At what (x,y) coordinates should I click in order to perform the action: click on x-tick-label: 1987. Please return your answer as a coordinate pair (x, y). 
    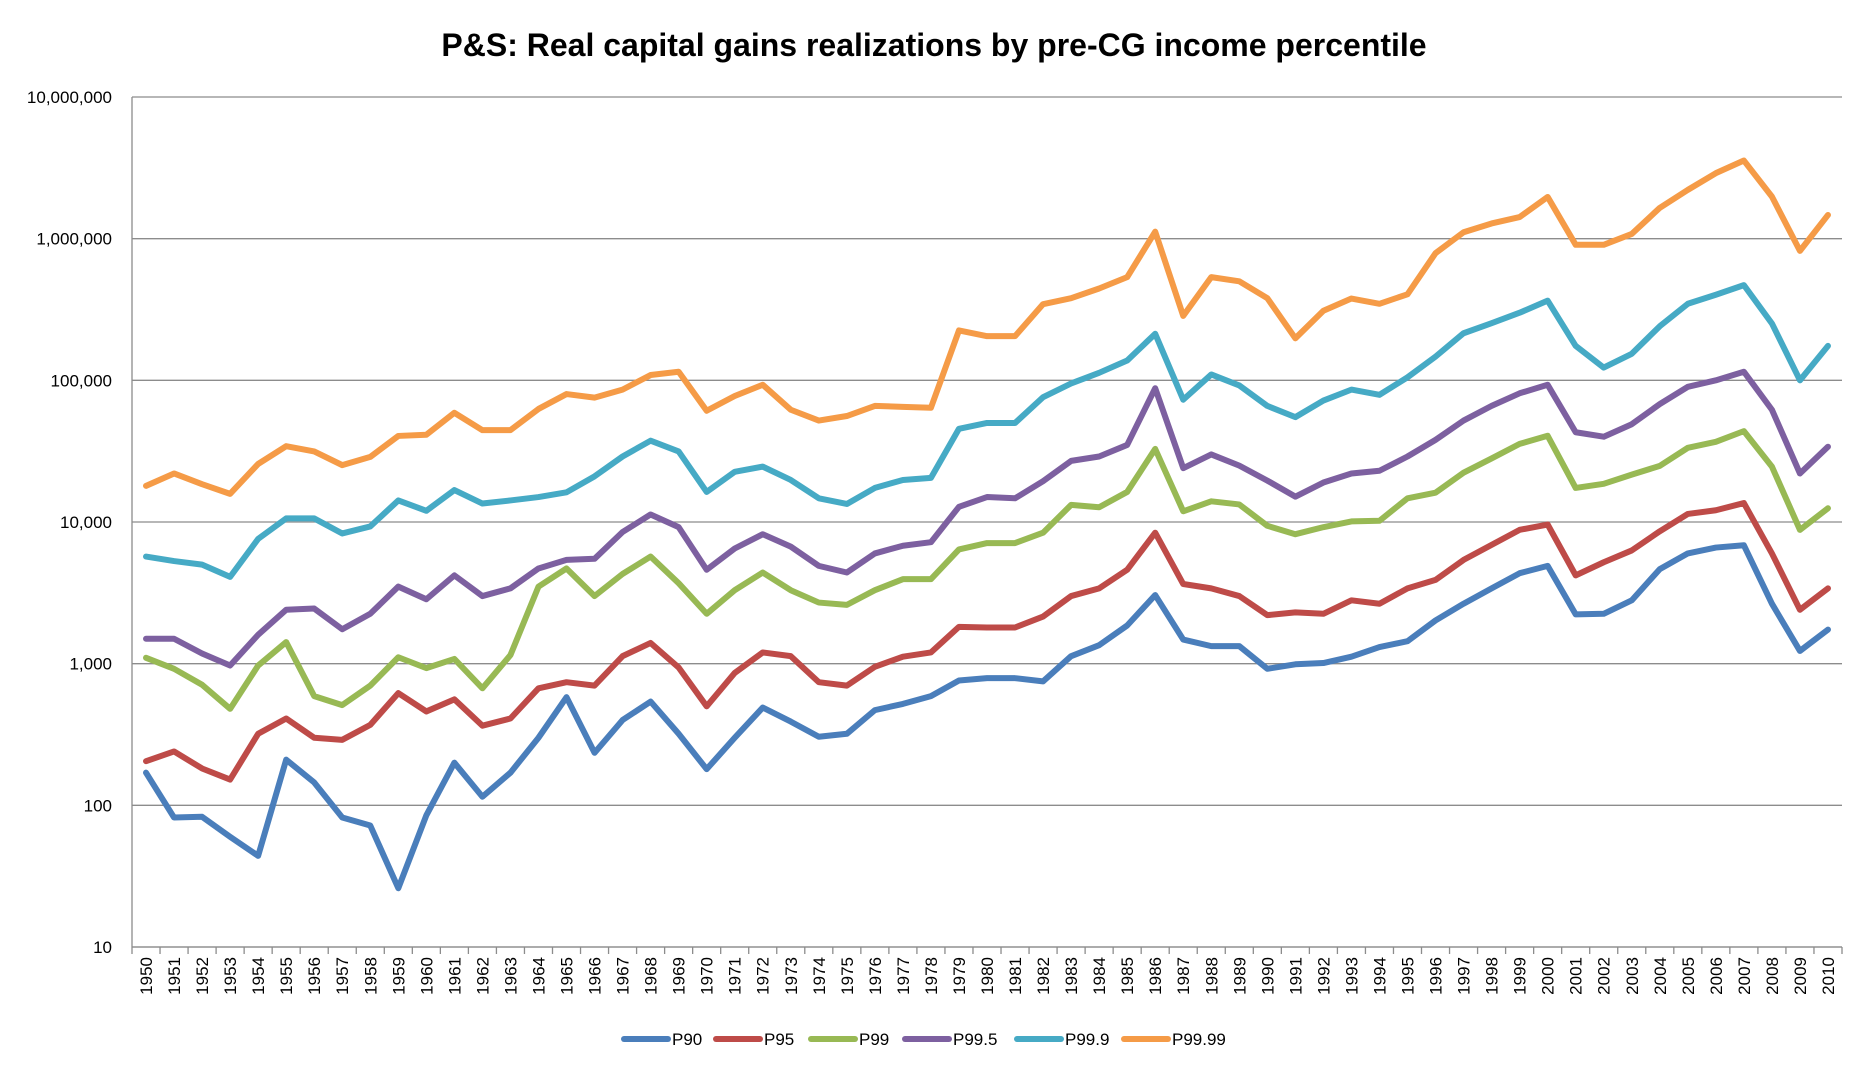
    Looking at the image, I should click on (1183, 976).